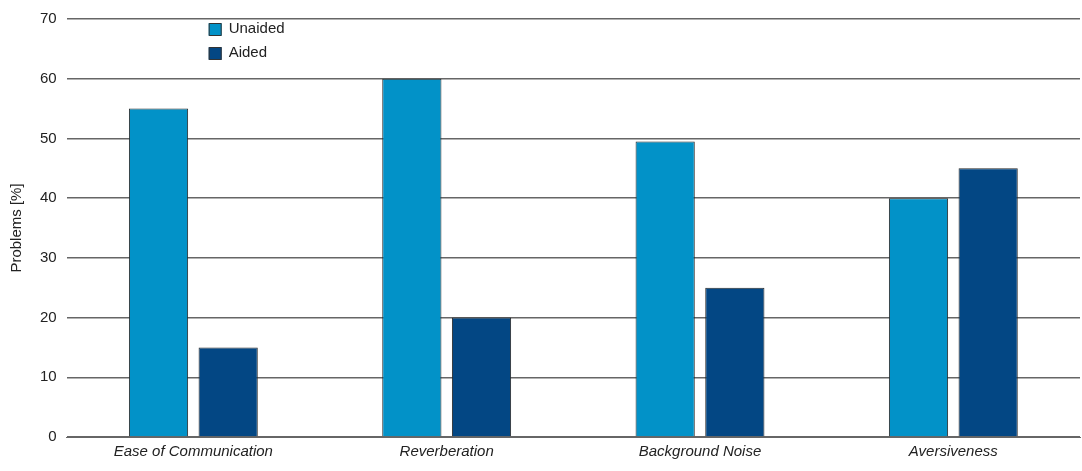  What do you see at coordinates (700, 451) in the screenshot?
I see `x-tick-label: Background Noise` at bounding box center [700, 451].